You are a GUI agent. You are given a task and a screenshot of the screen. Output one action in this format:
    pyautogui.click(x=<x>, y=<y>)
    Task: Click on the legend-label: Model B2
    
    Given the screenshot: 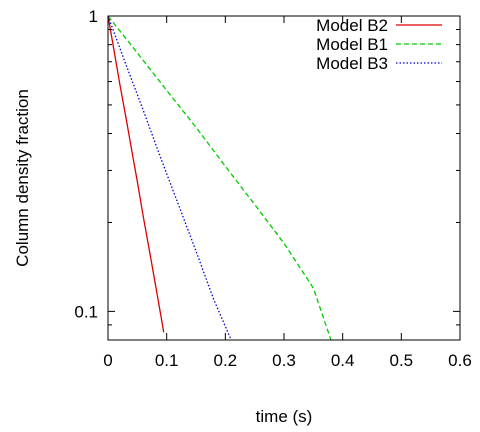 What is the action you would take?
    pyautogui.click(x=352, y=25)
    